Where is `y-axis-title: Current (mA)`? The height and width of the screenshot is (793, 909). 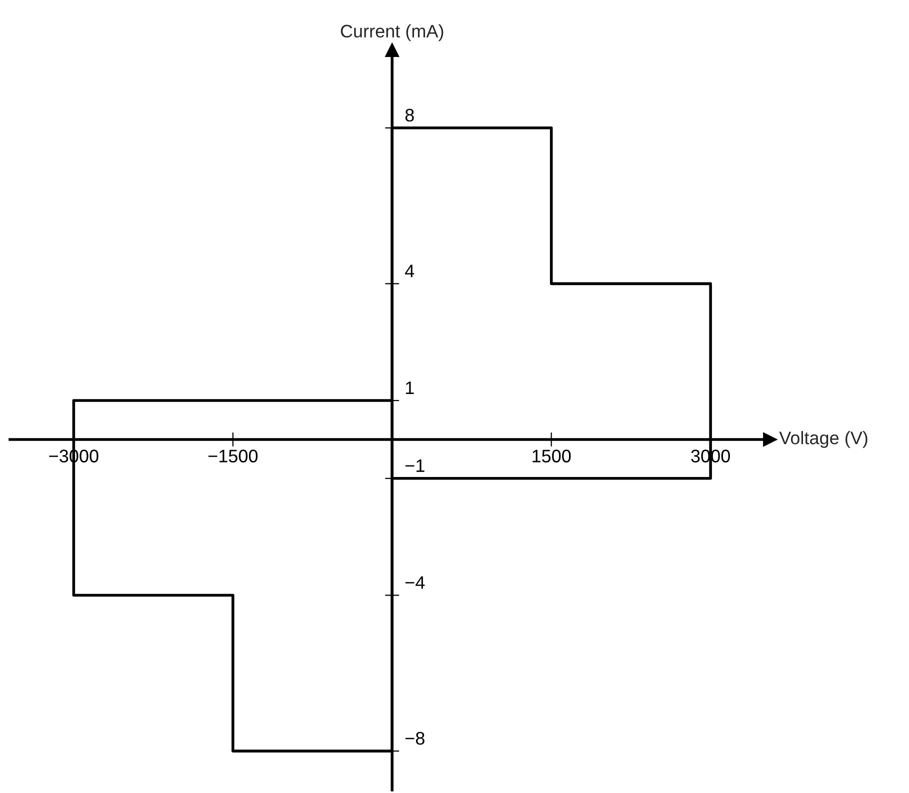 y-axis-title: Current (mA) is located at coordinates (392, 33).